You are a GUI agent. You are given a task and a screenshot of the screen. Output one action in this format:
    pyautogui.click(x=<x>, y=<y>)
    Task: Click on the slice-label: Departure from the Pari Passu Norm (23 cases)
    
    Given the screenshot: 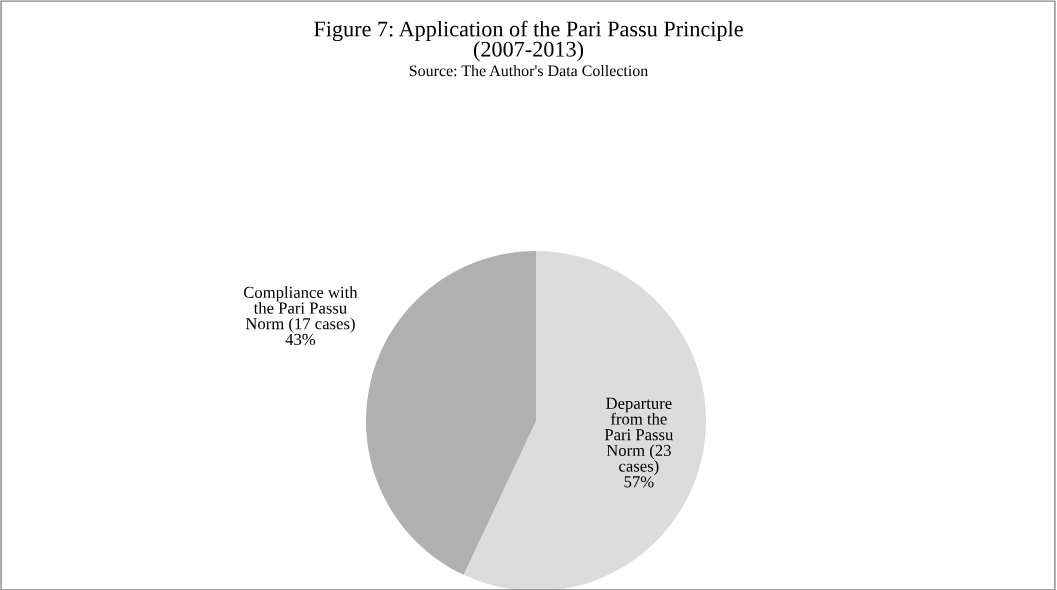 What is the action you would take?
    pyautogui.click(x=639, y=436)
    